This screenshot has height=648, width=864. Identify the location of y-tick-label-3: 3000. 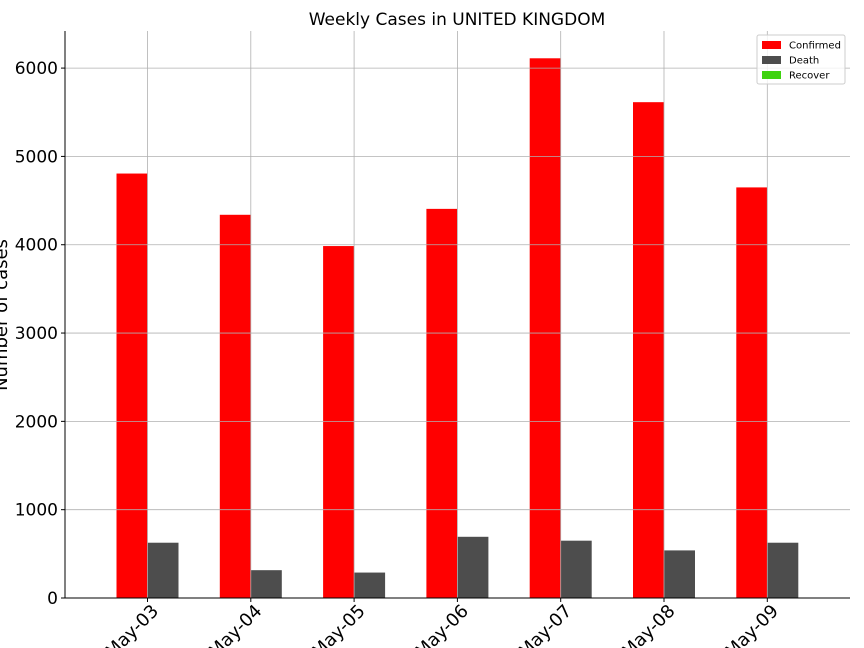
(36, 334).